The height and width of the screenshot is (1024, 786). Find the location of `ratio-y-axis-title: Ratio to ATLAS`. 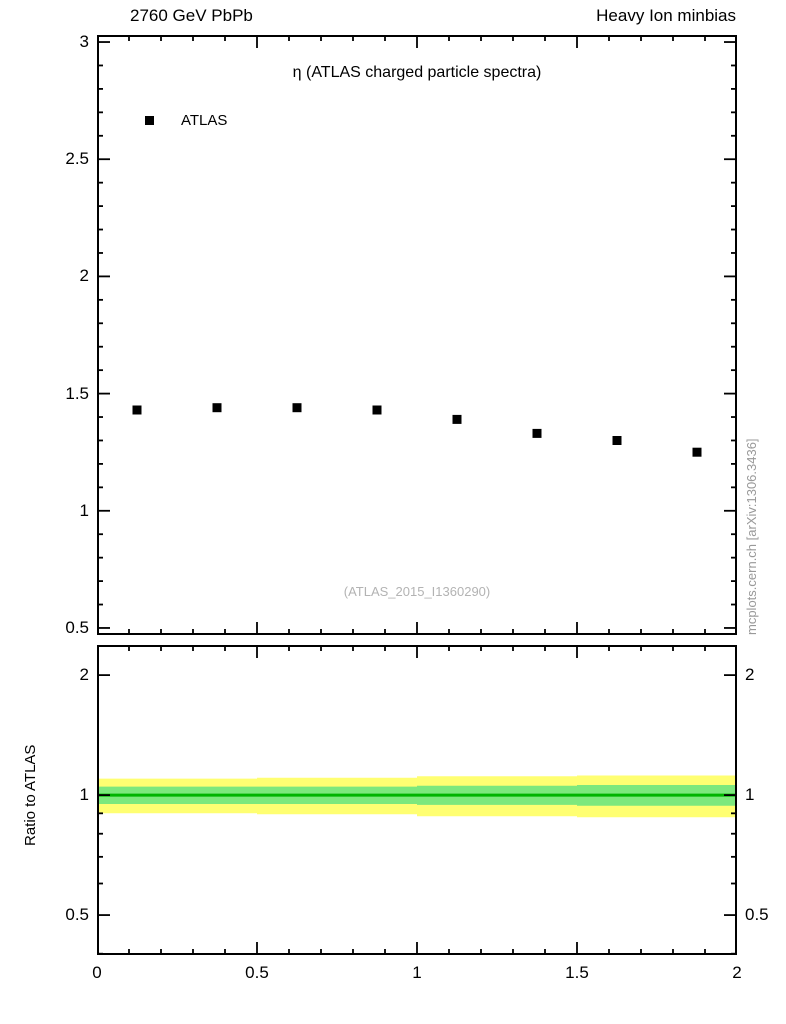

ratio-y-axis-title: Ratio to ATLAS is located at coordinates (30, 795).